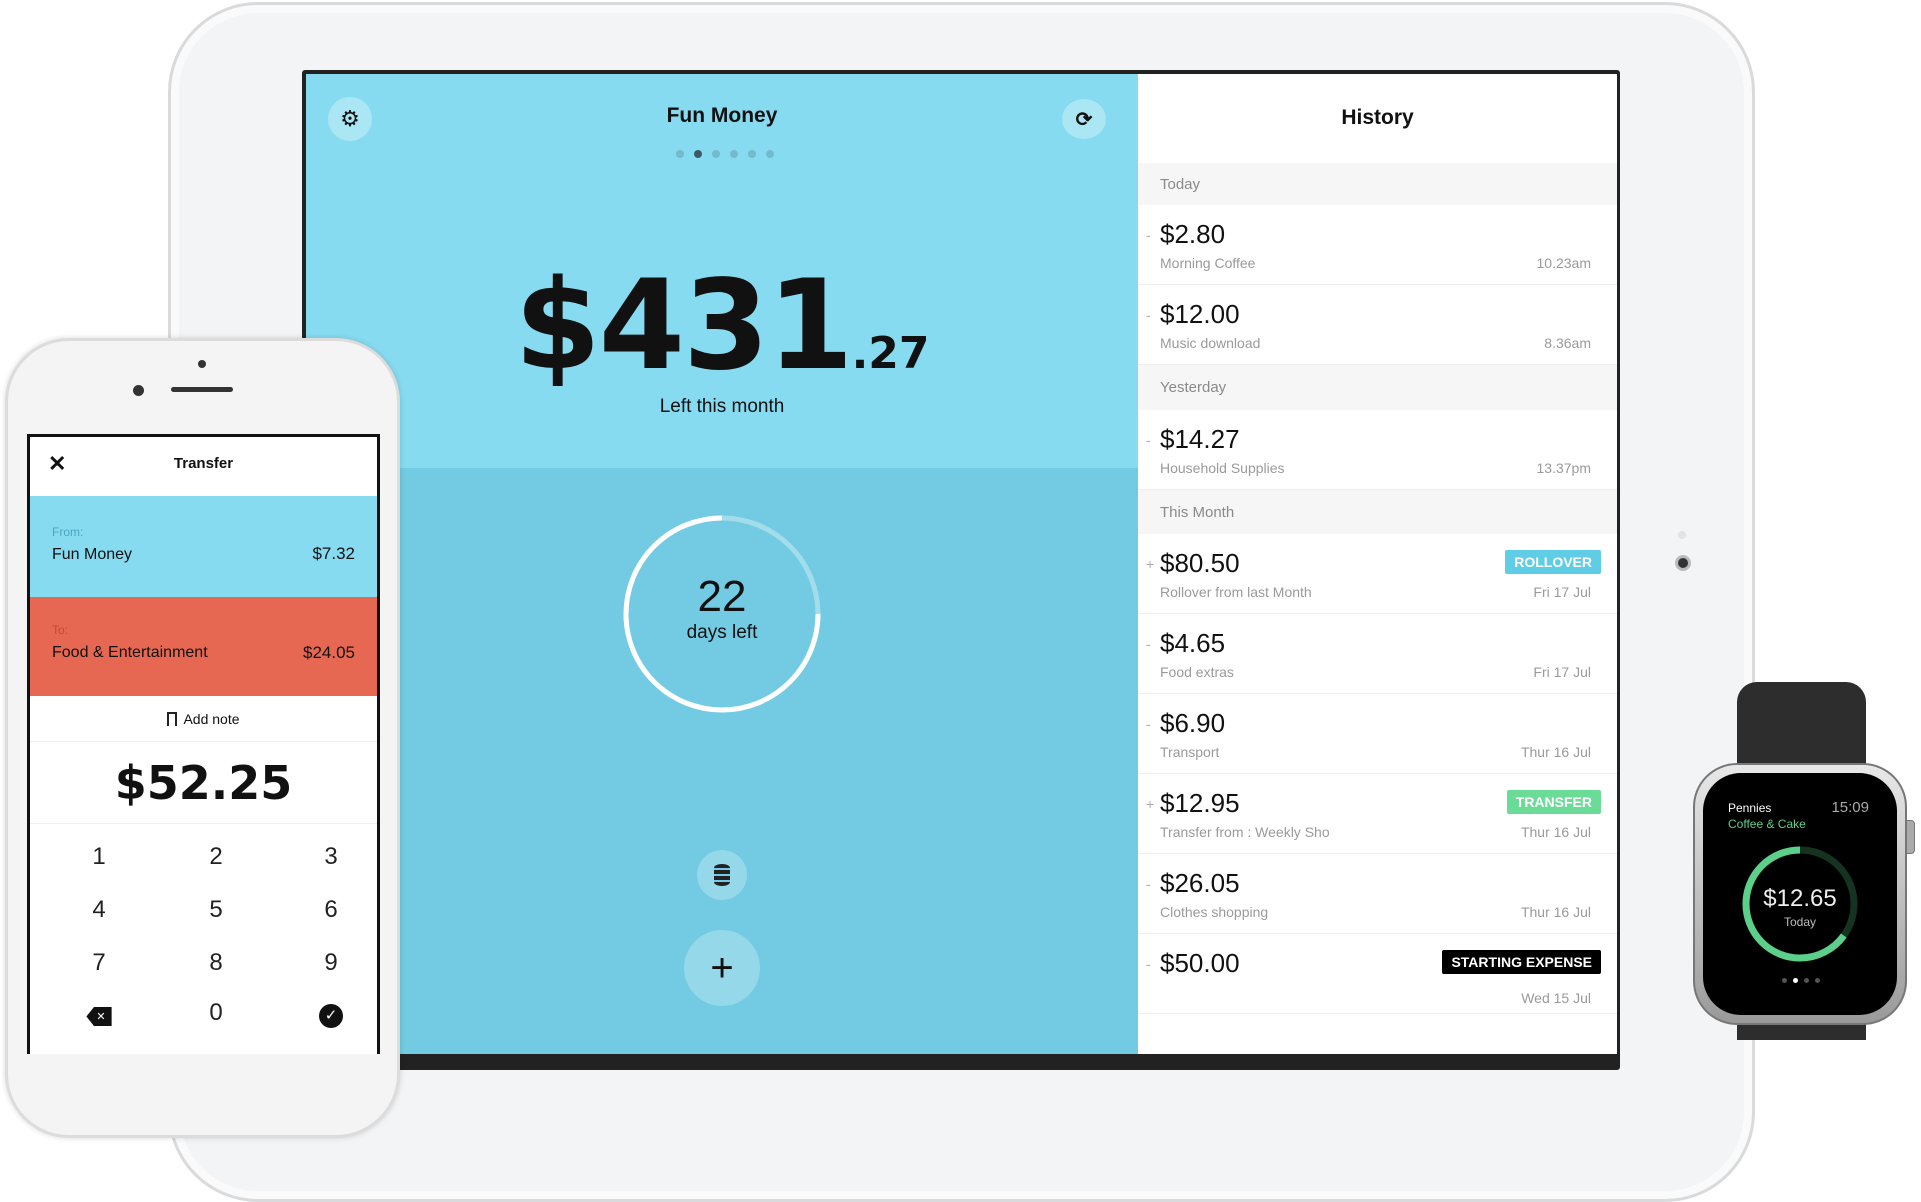 This screenshot has width=1921, height=1202. What do you see at coordinates (1750, 808) in the screenshot?
I see `watch-app-name: Pennies` at bounding box center [1750, 808].